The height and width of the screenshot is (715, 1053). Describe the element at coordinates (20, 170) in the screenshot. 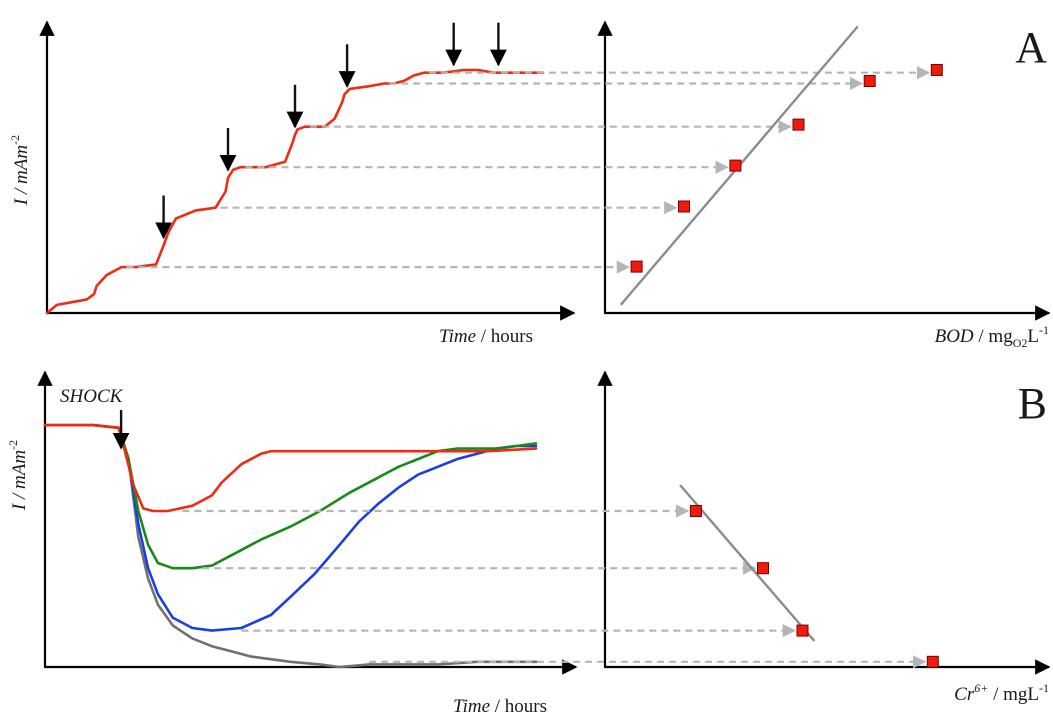

I see `panel-a-y-label: I / mAm-2` at that location.